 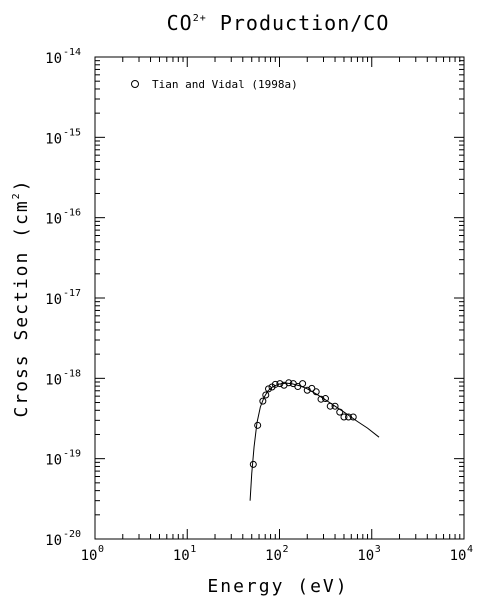 What do you see at coordinates (101, 549) in the screenshot?
I see `x-tick-exponent: 0` at bounding box center [101, 549].